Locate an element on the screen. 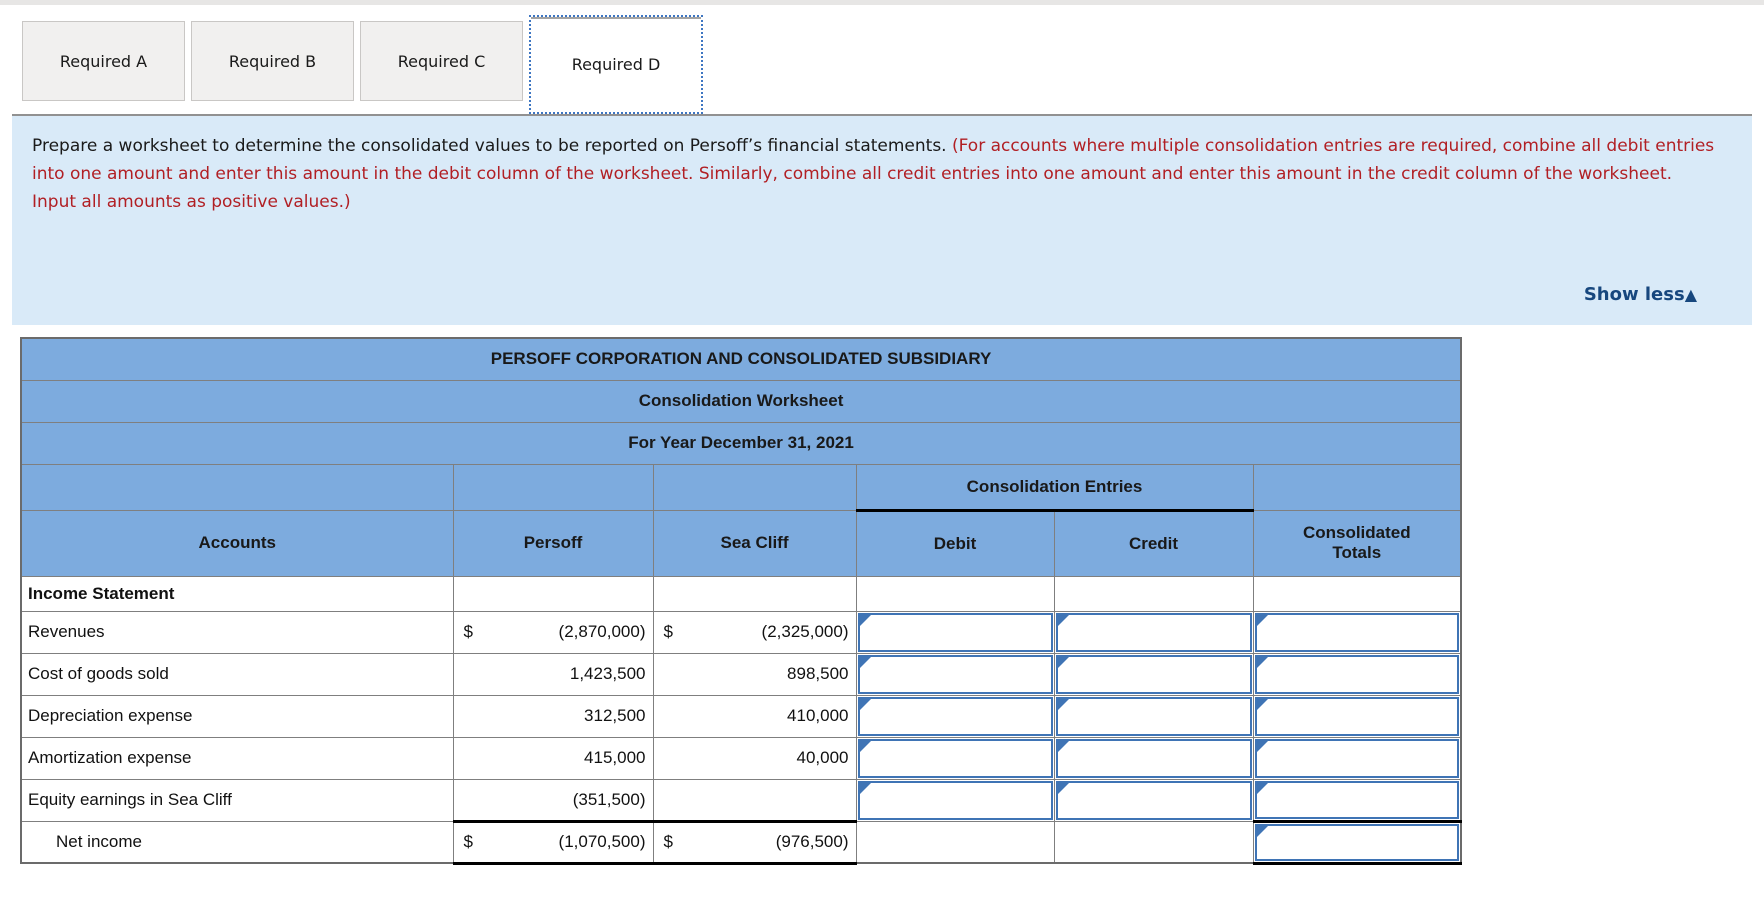 Image resolution: width=1764 pixels, height=908 pixels. tab-required-b: Required B is located at coordinates (272, 61).